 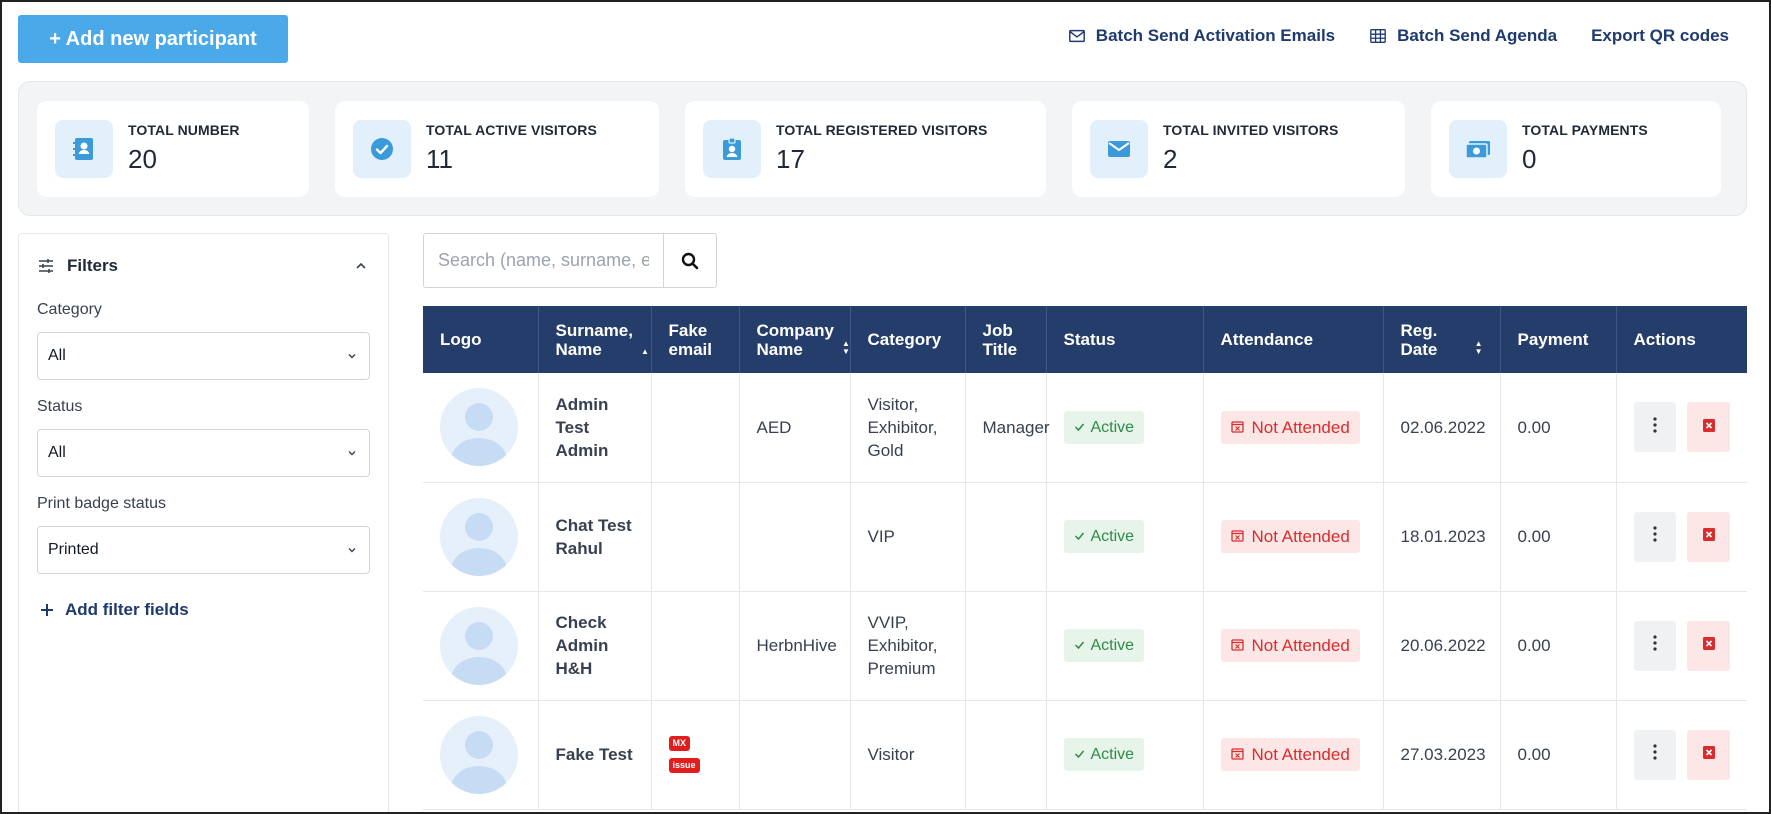 What do you see at coordinates (382, 148) in the screenshot?
I see `check-circle-icon` at bounding box center [382, 148].